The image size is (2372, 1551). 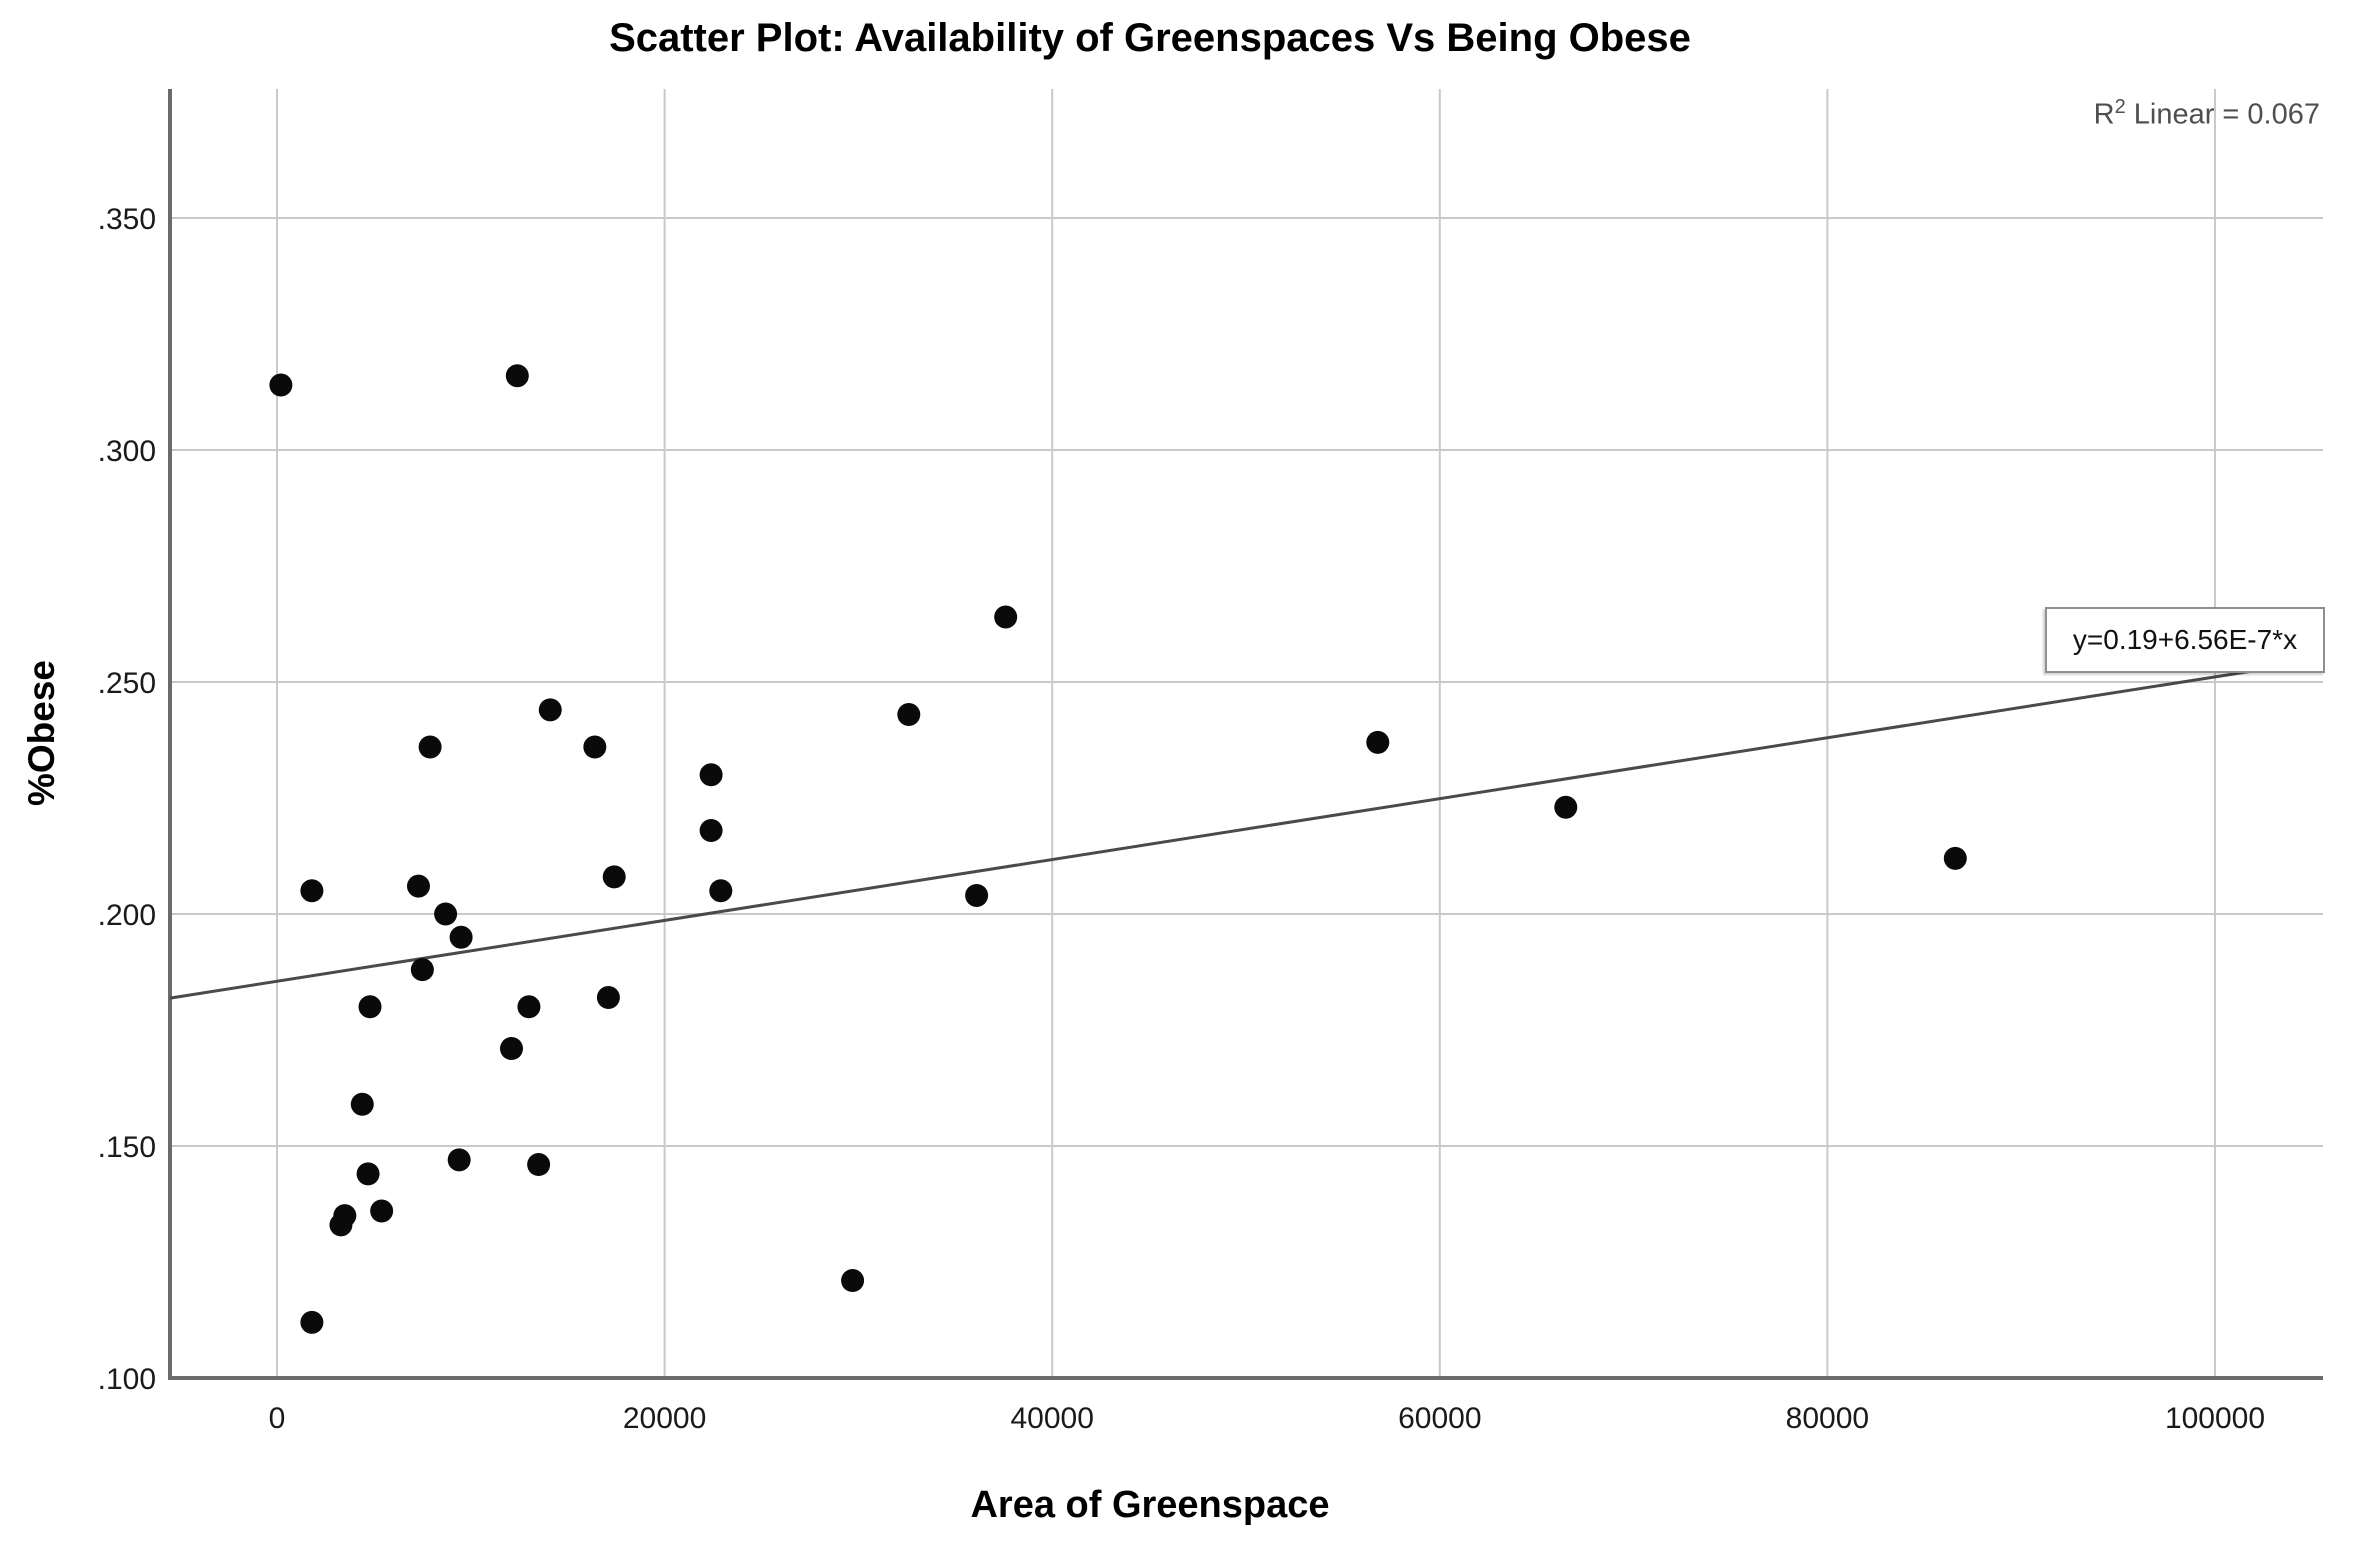 I want to click on r-squared-text: R, so click(x=2104, y=114).